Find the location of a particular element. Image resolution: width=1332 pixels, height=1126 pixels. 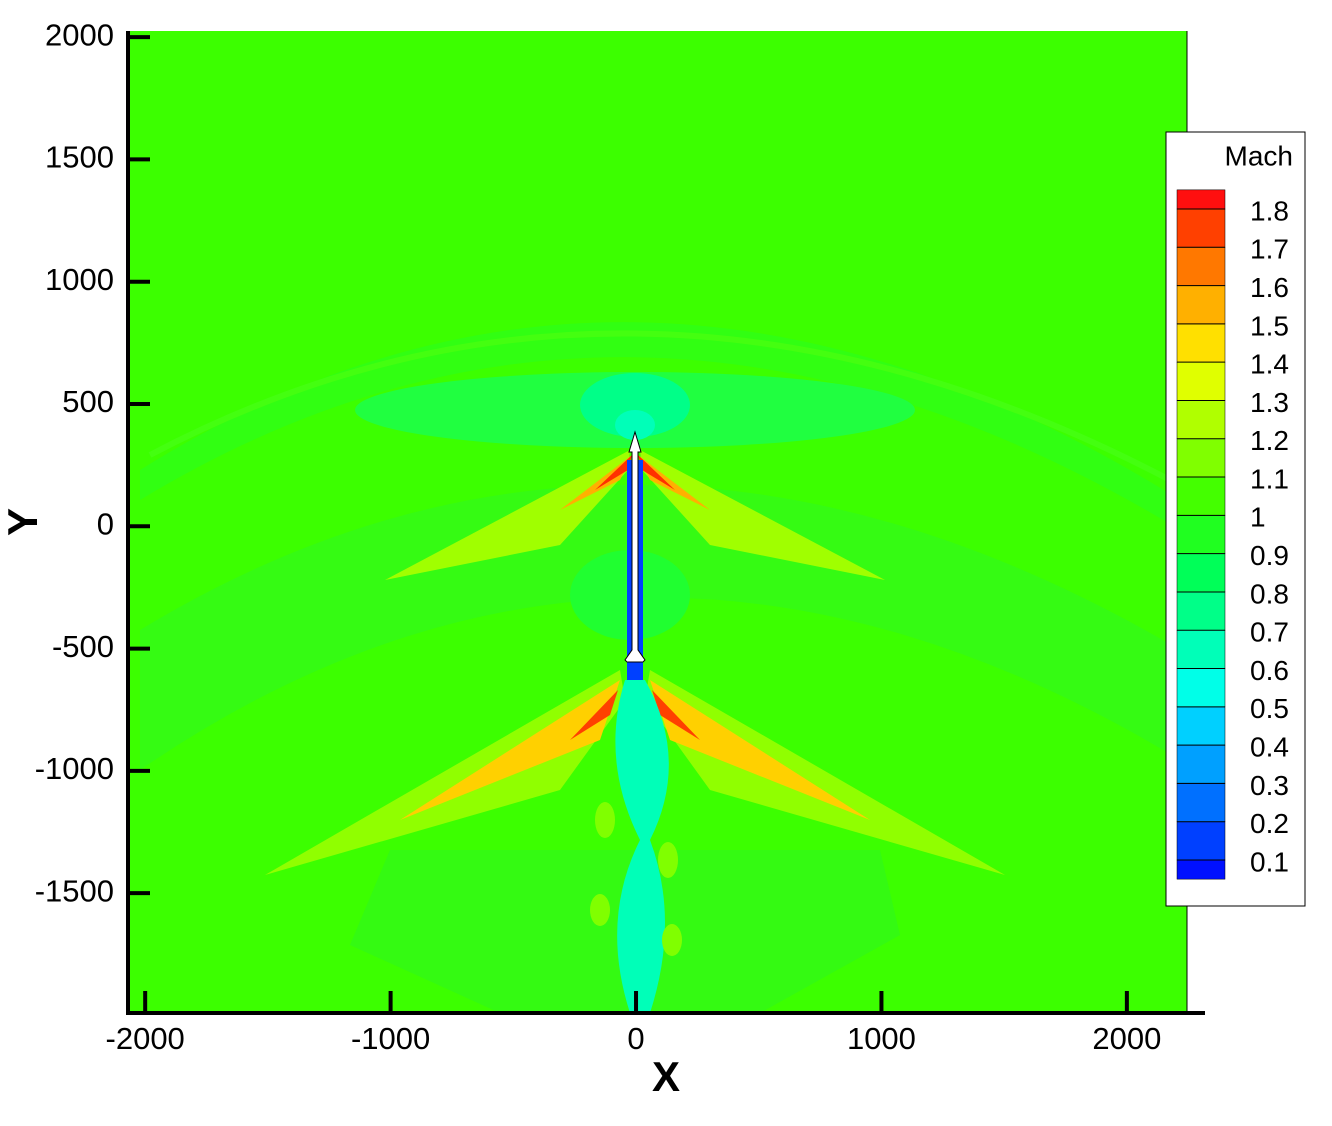

colorbar-label: 1.7 is located at coordinates (1269, 249).